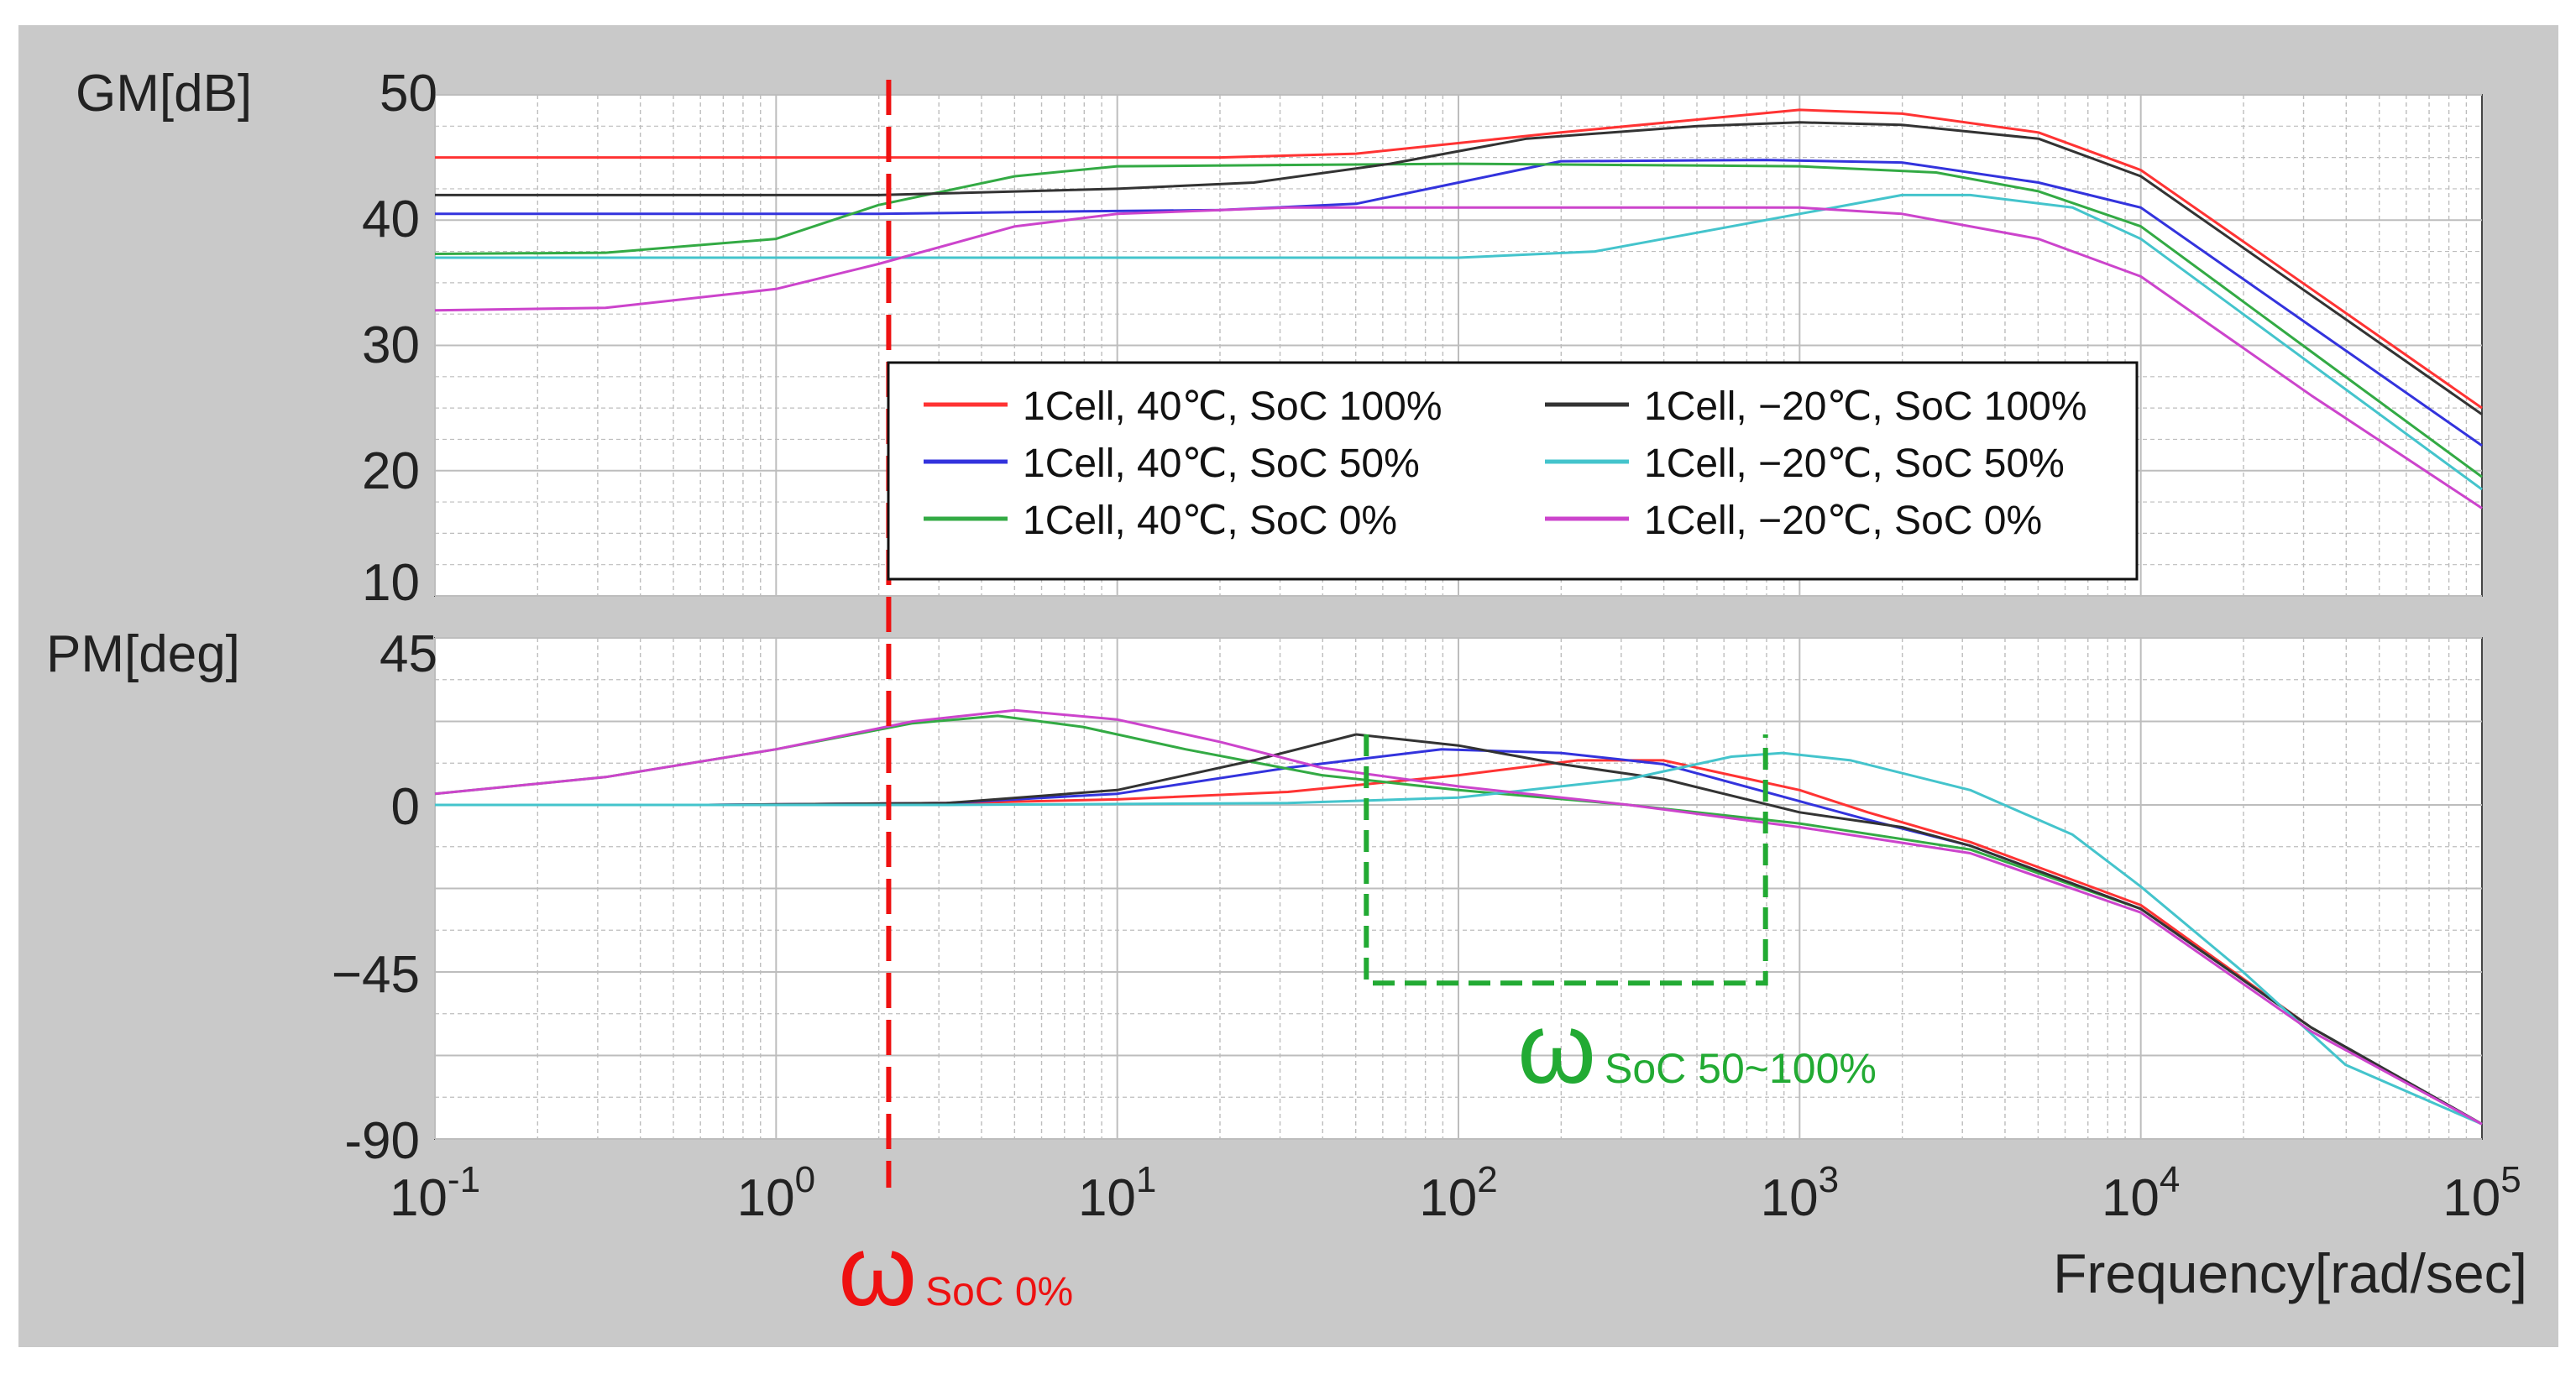  Describe the element at coordinates (1866, 407) in the screenshot. I see `legend-label: 1Cell, −20℃, SoC 100%` at that location.